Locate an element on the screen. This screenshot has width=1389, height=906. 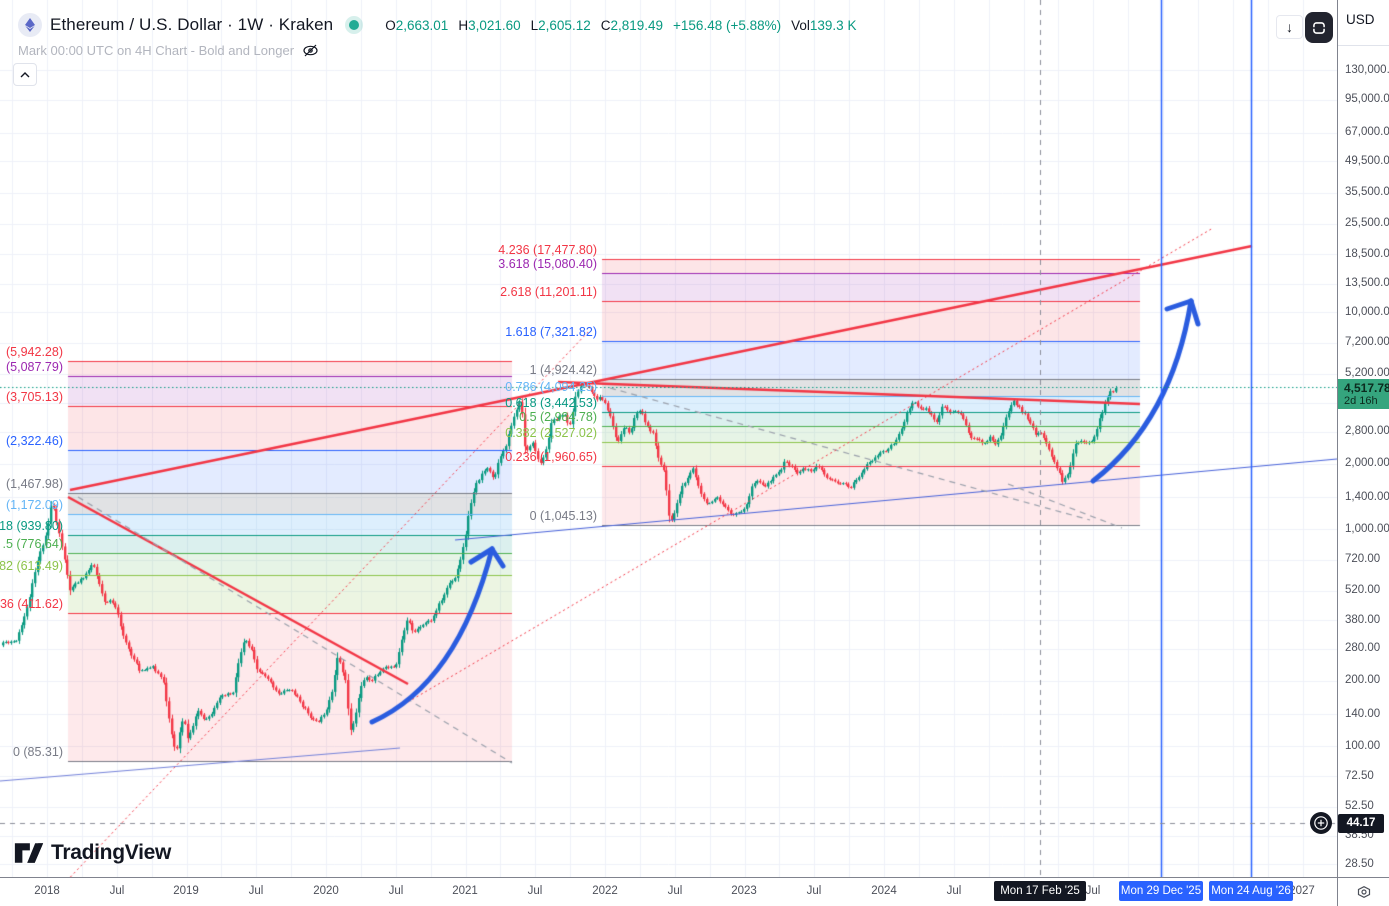
chevron-up-icon is located at coordinates (25, 74).